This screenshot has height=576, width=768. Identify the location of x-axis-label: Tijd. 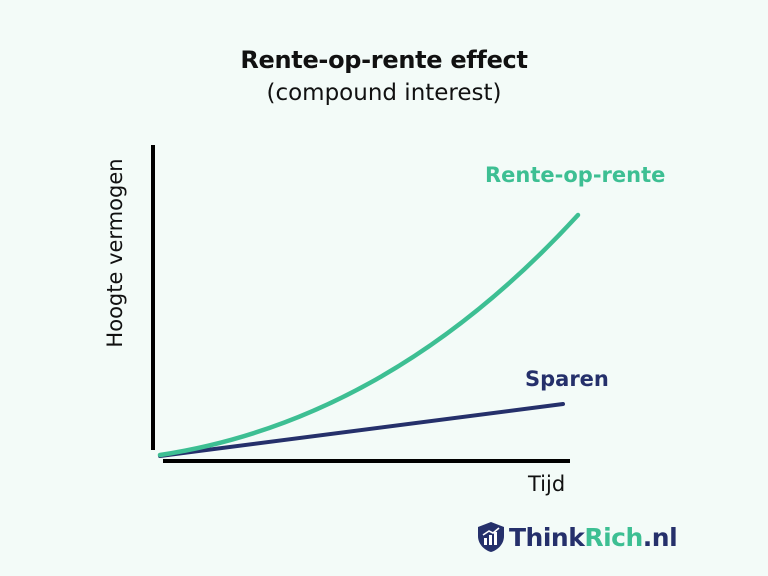
(547, 484).